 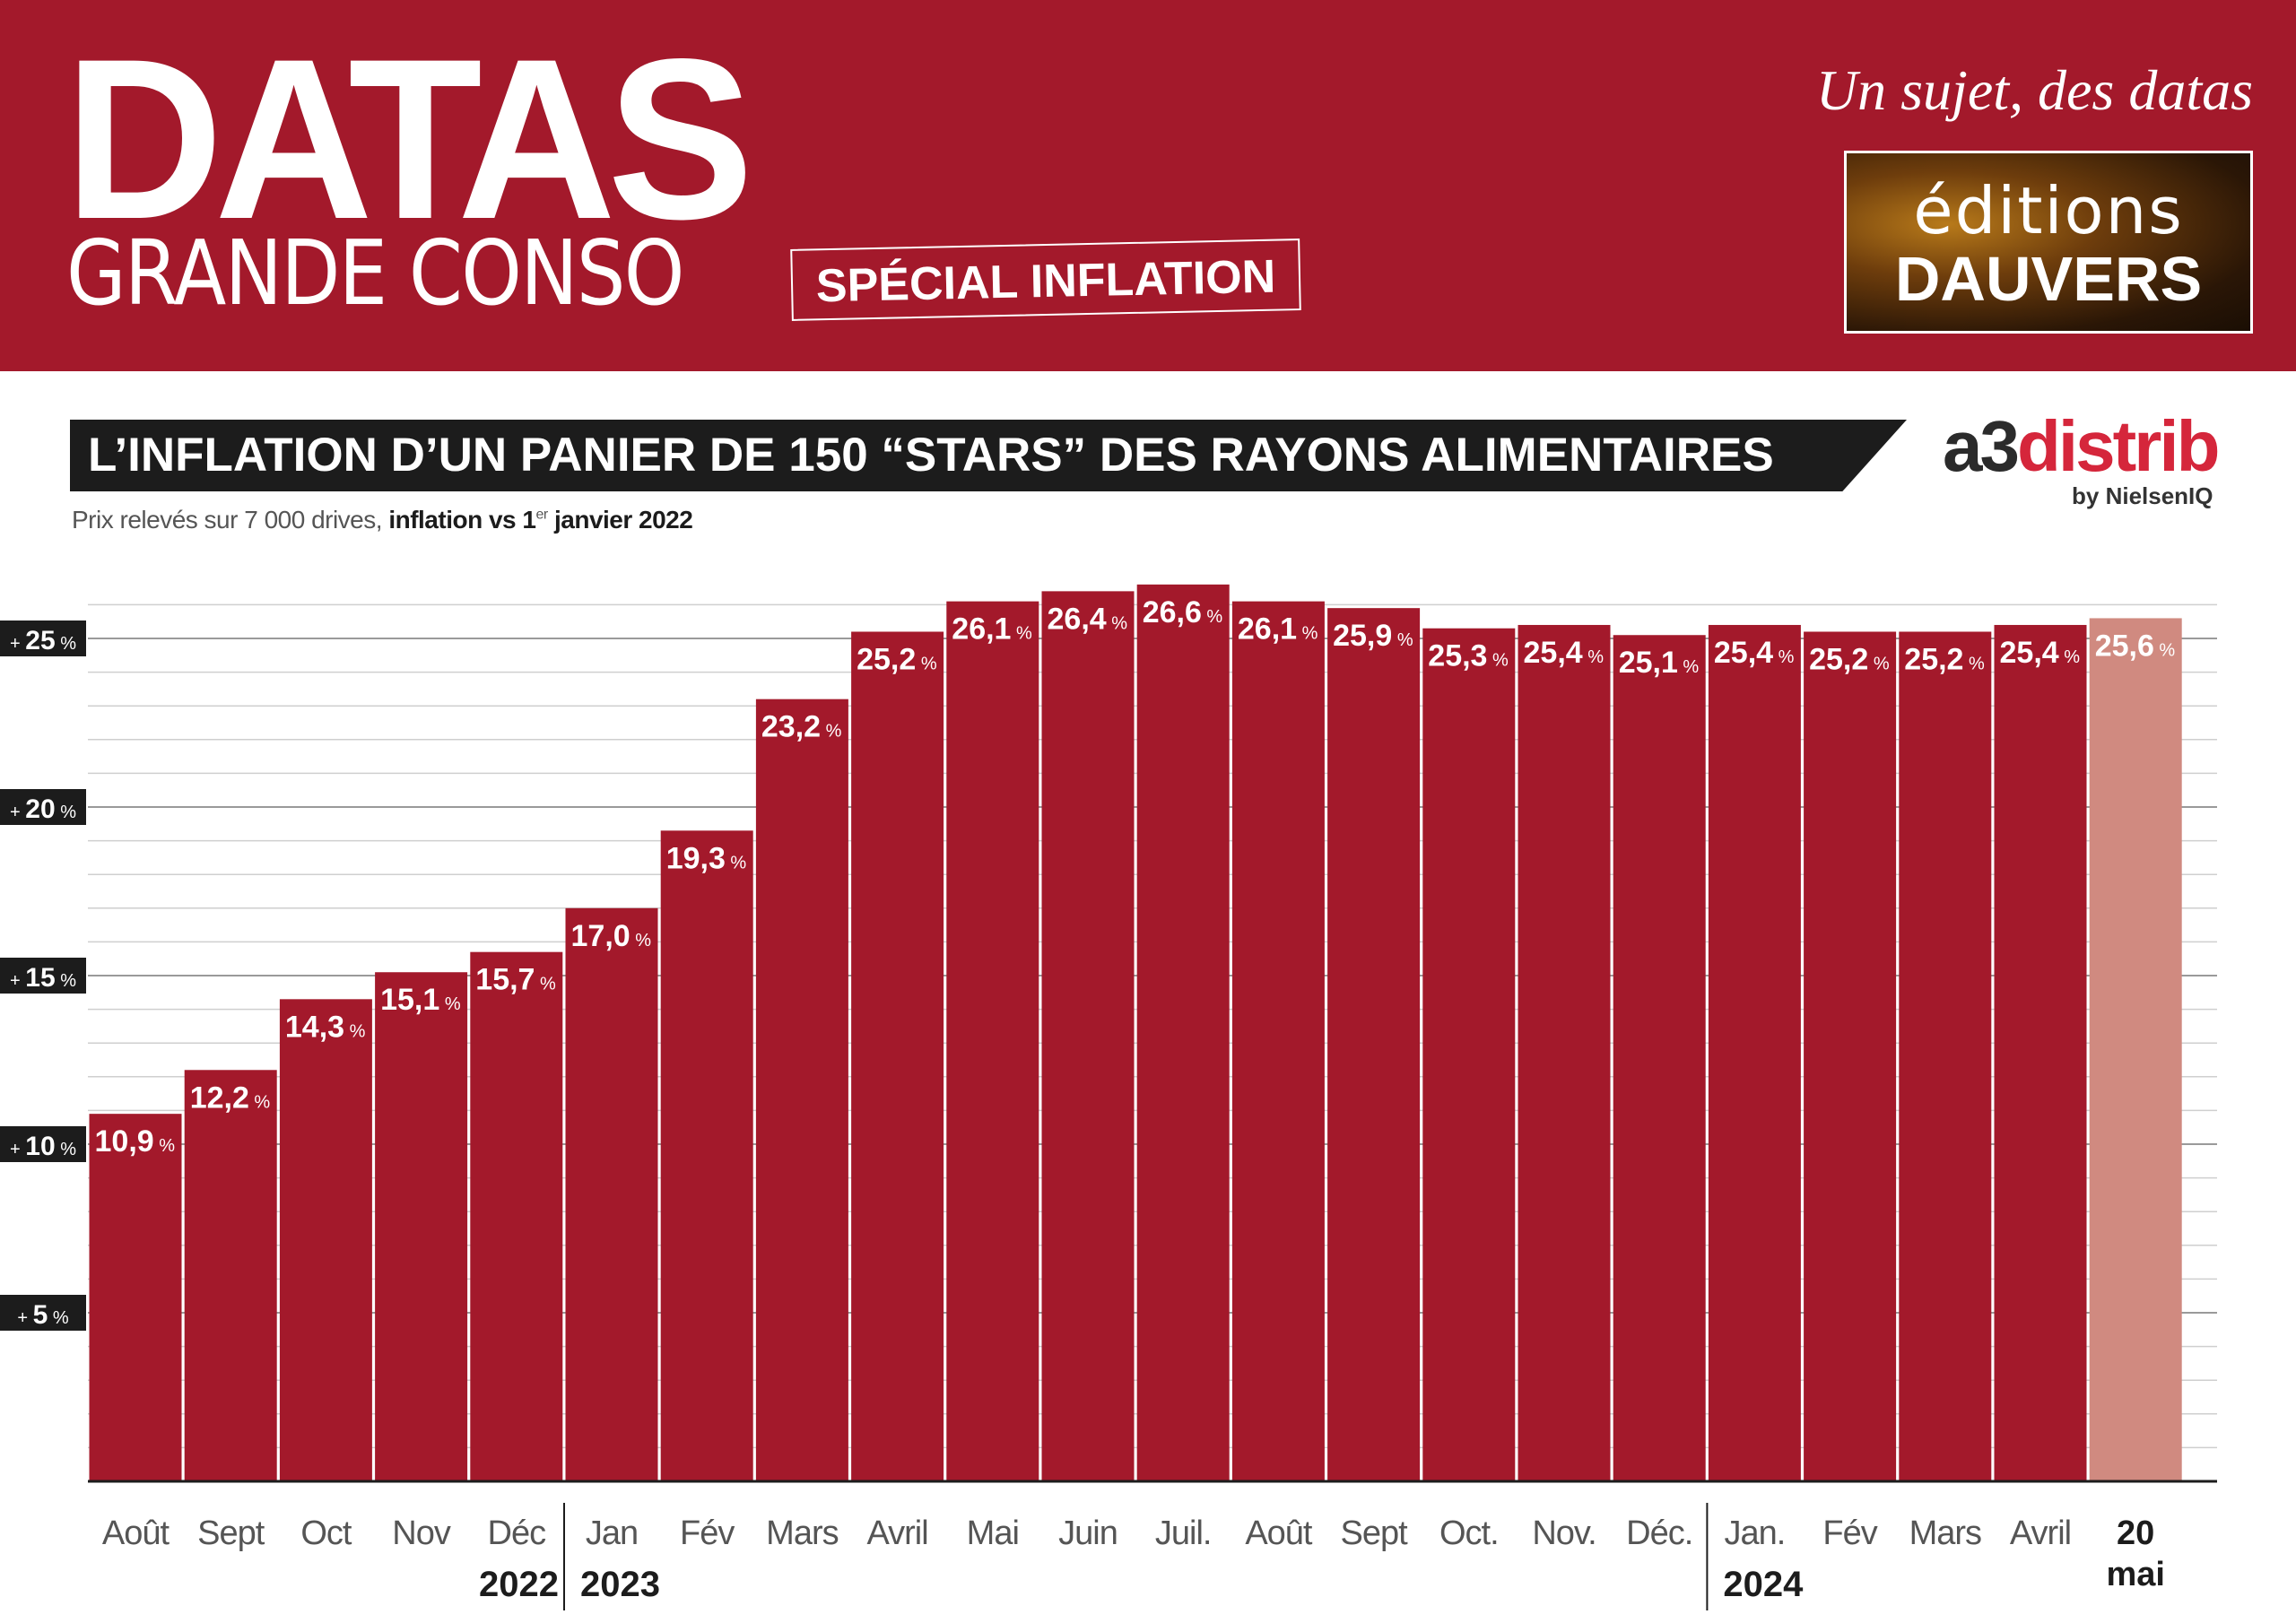 What do you see at coordinates (1659, 1533) in the screenshot?
I see `x-tick-label: Déc.` at bounding box center [1659, 1533].